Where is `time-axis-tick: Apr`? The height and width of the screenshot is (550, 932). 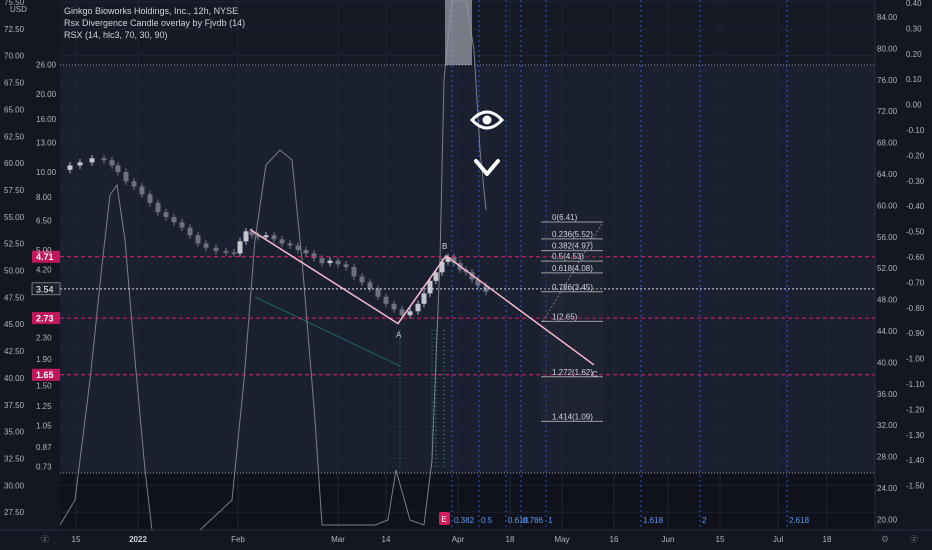 time-axis-tick: Apr is located at coordinates (458, 539).